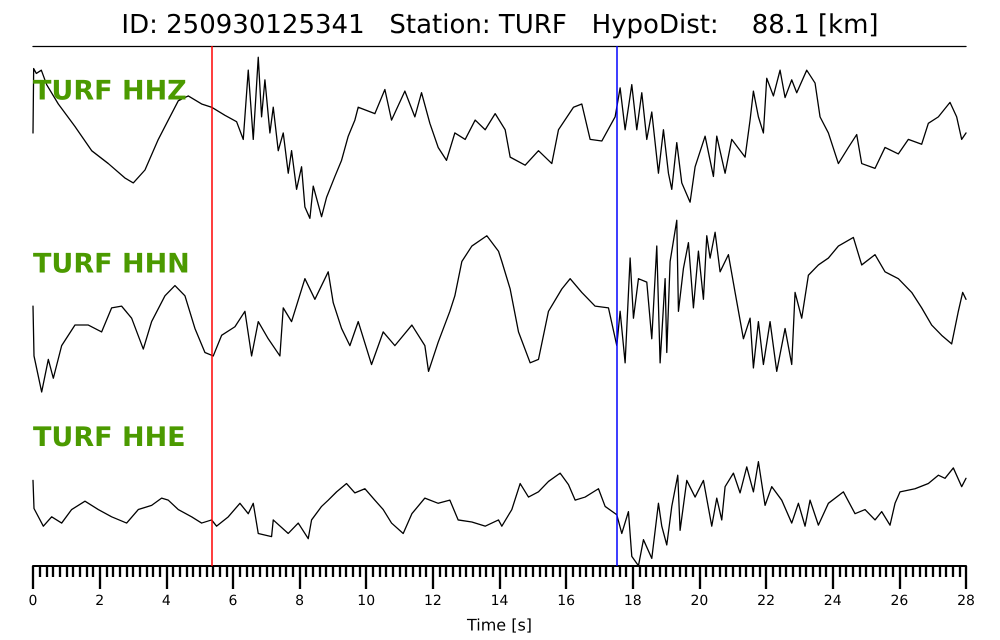 Image resolution: width=1000 pixels, height=640 pixels. What do you see at coordinates (366, 601) in the screenshot?
I see `x-tick-label: 10` at bounding box center [366, 601].